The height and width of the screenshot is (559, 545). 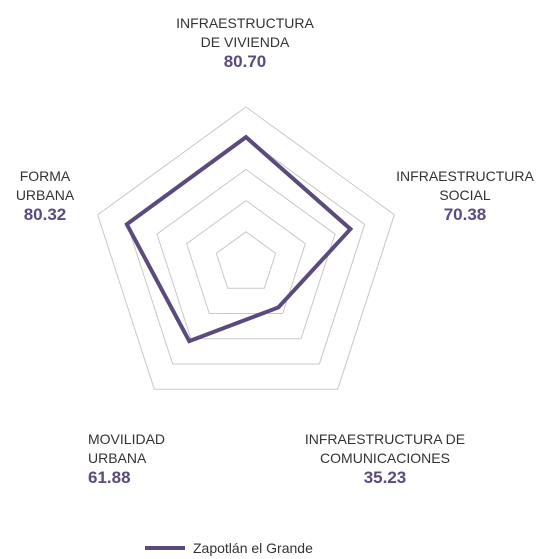 I want to click on value-label: 70.38, so click(x=465, y=214).